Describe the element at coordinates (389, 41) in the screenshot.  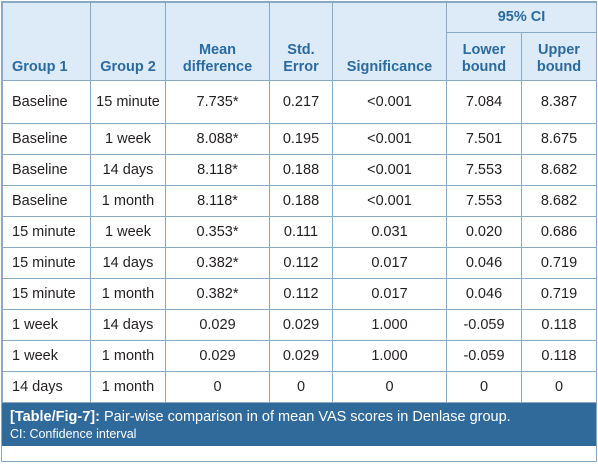
I see `col-header-significance: Significance` at that location.